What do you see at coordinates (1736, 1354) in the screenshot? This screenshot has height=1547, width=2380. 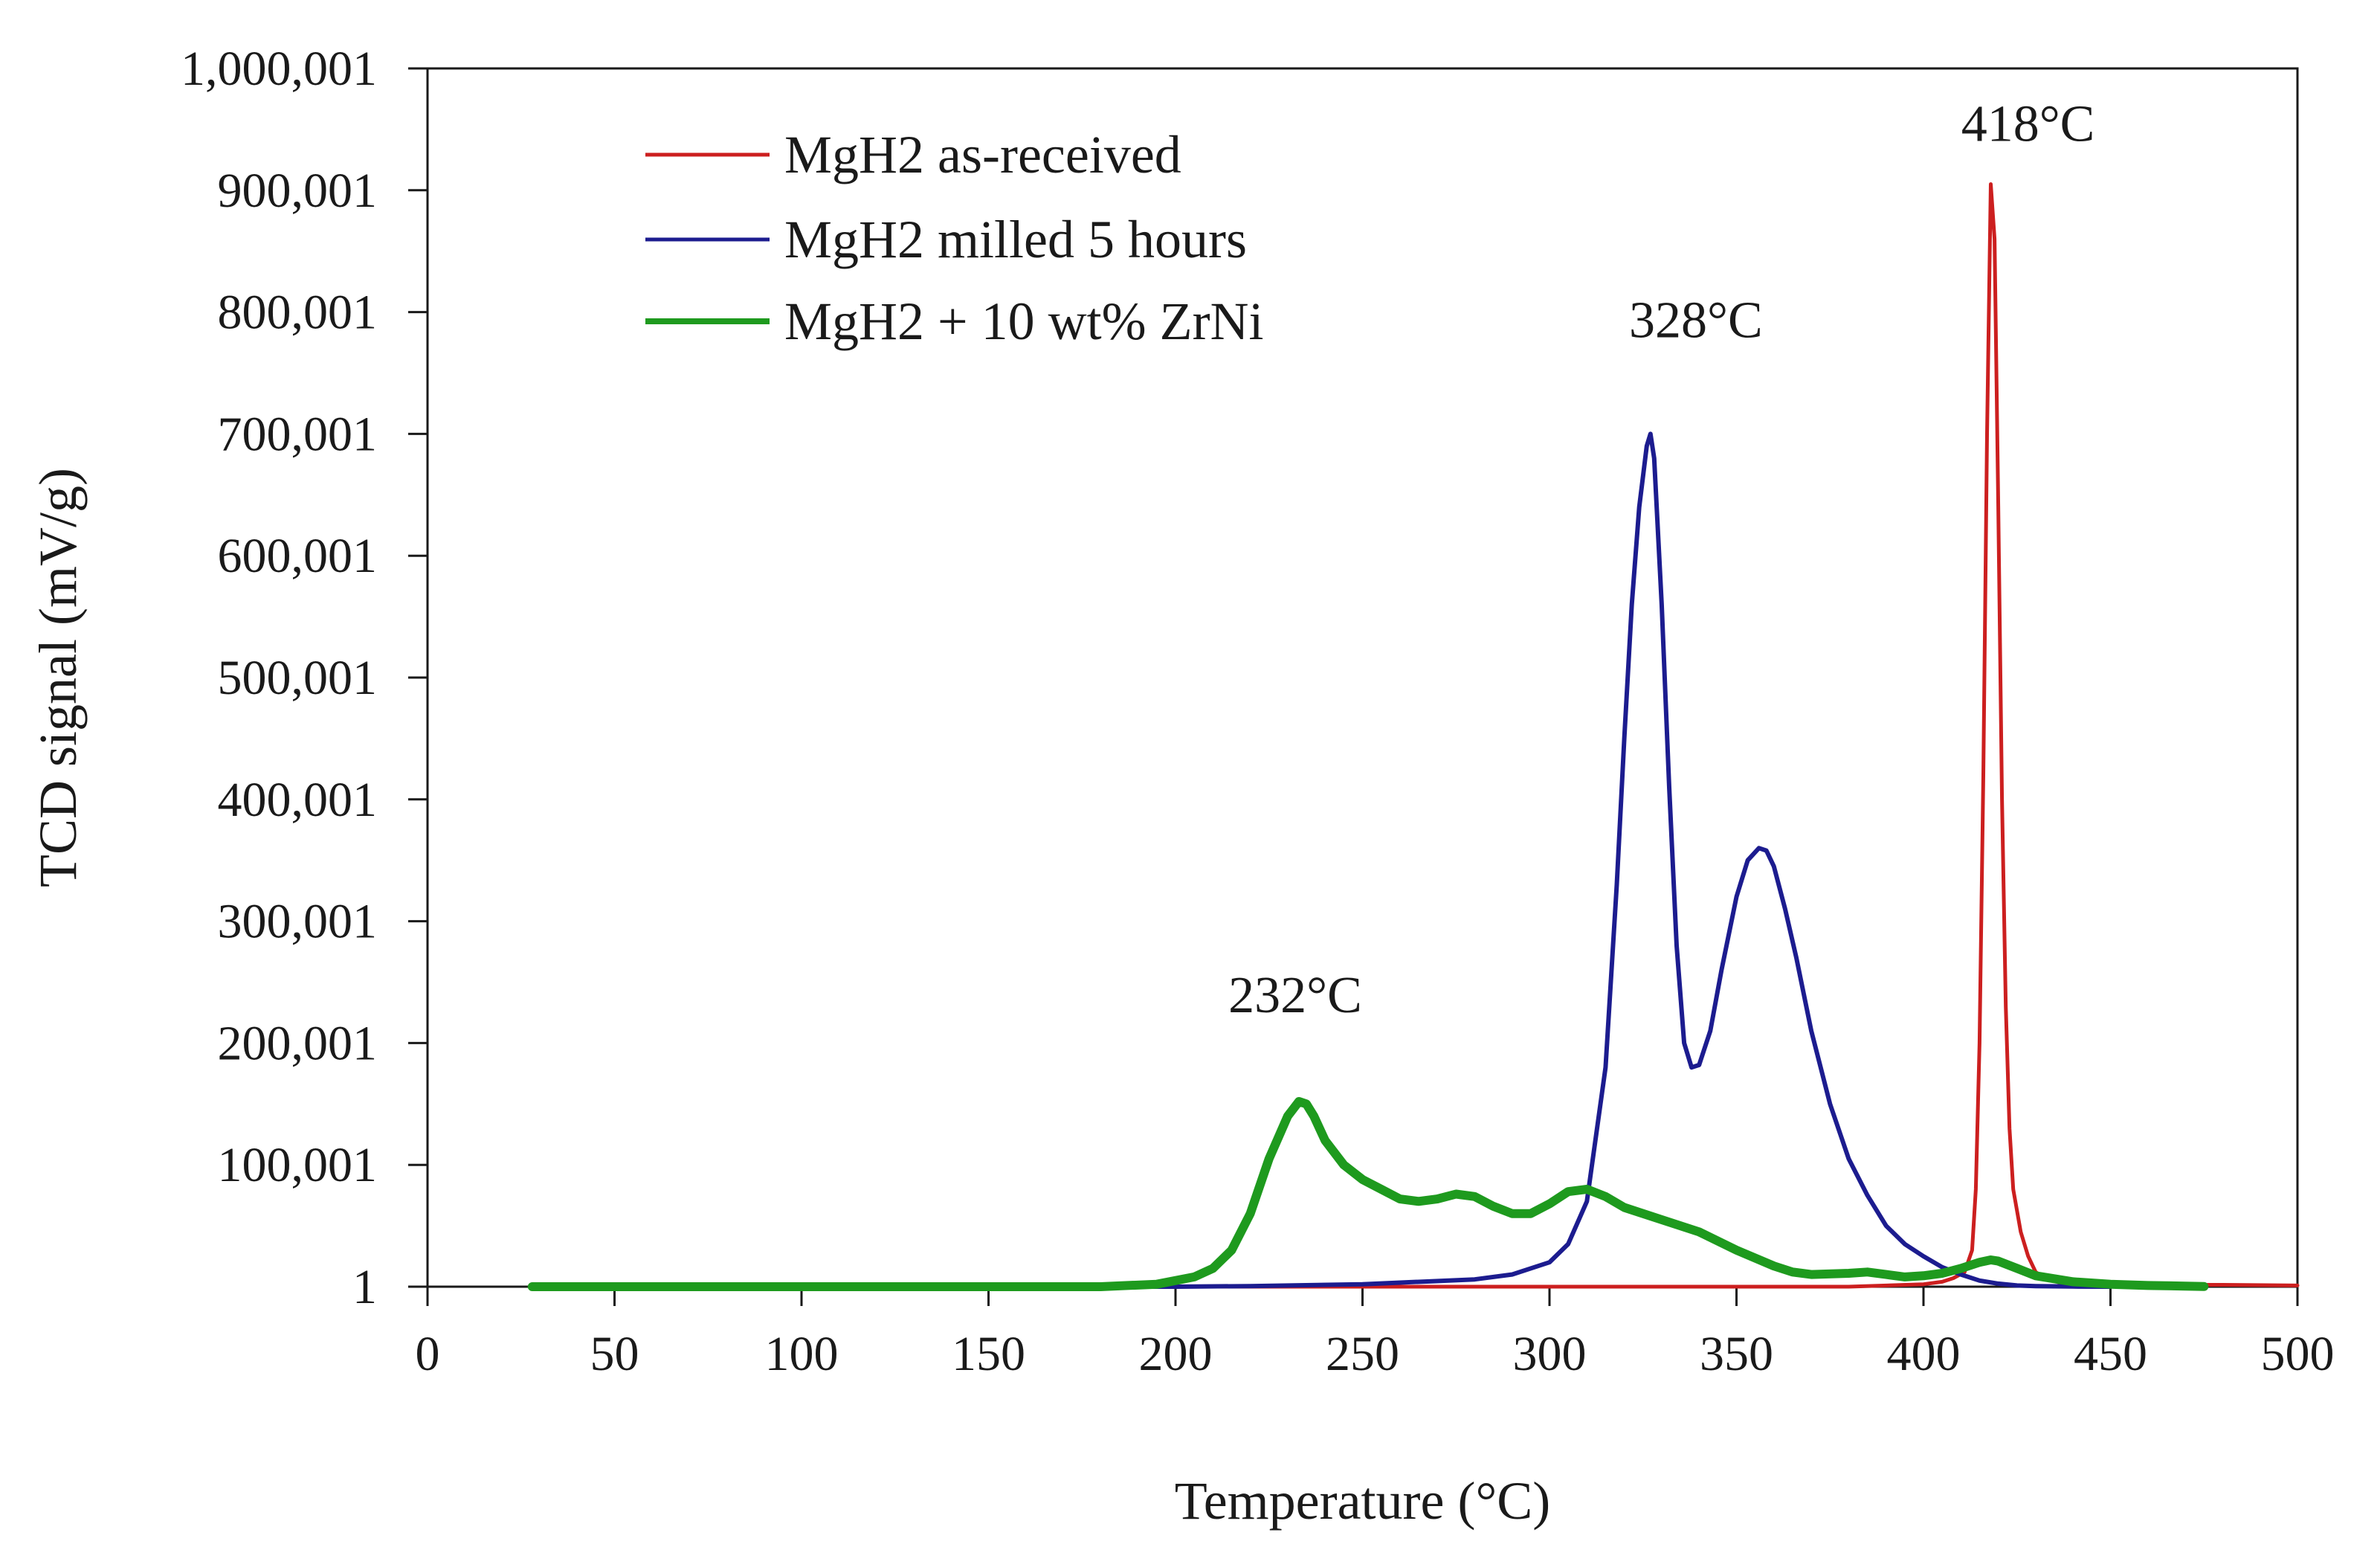 I see `x-tick-label: 350` at bounding box center [1736, 1354].